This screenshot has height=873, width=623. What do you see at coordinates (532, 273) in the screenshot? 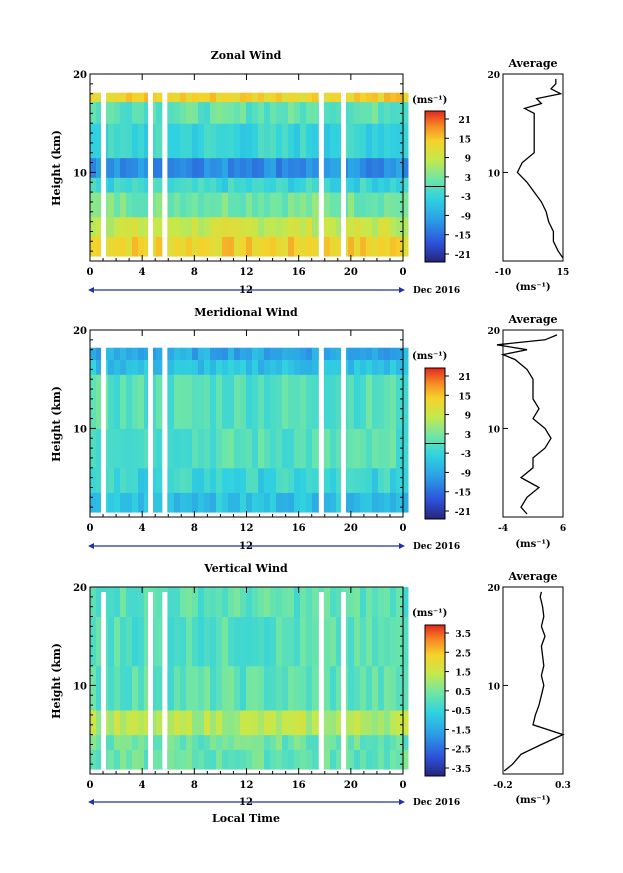
I see `average-x-axis: -10 15` at bounding box center [532, 273].